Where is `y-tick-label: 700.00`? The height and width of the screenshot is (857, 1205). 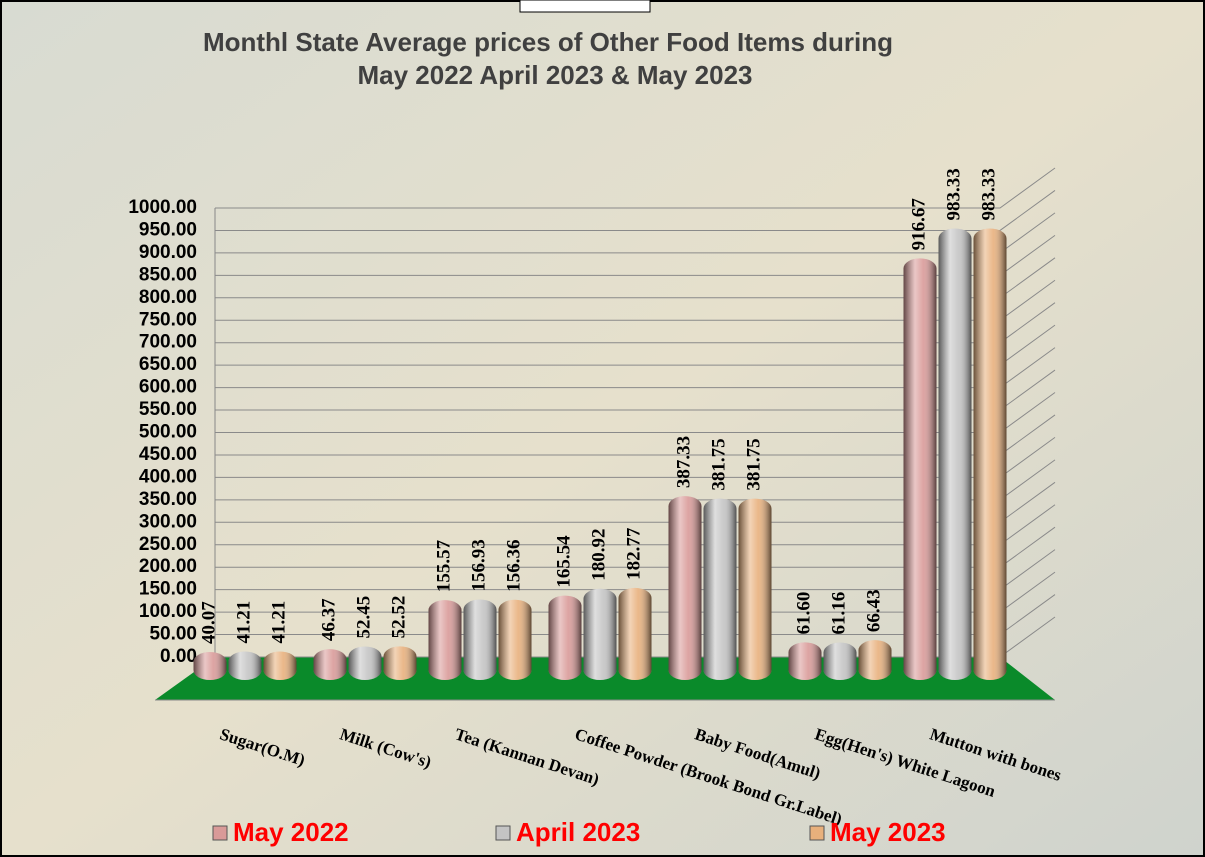
y-tick-label: 700.00 is located at coordinates (168, 342).